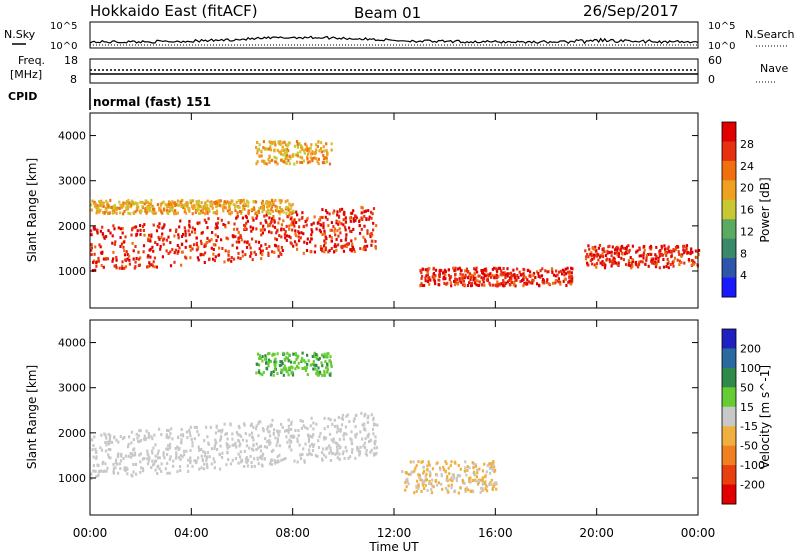 This screenshot has height=558, width=800. I want to click on cpid-mode: normal (fast) 151, so click(152, 102).